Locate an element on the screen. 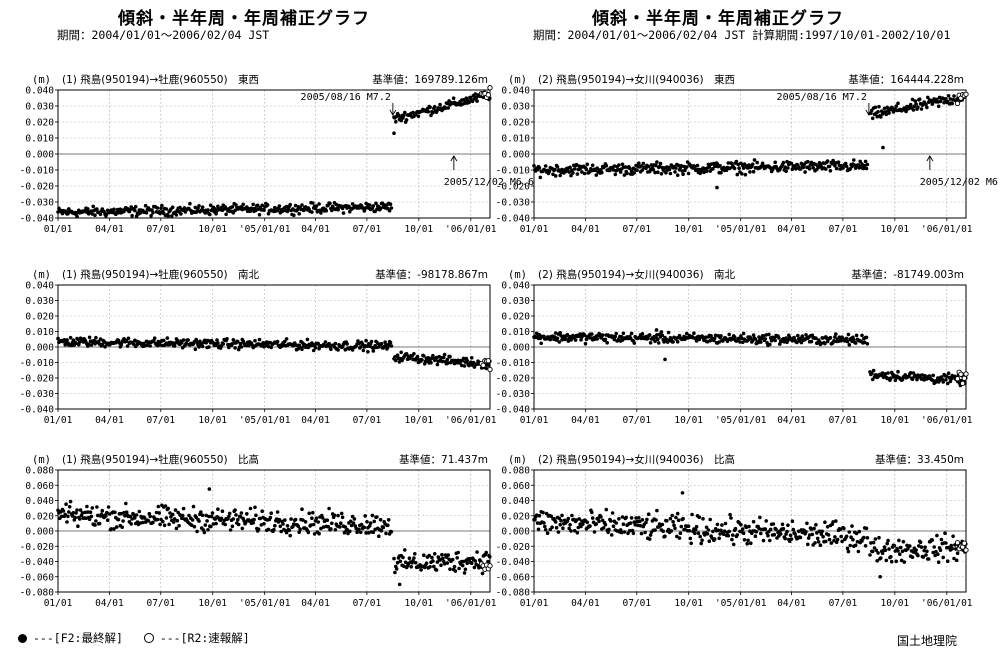 This screenshot has width=1000, height=662. y-tick-label: 0.000 is located at coordinates (515, 532).